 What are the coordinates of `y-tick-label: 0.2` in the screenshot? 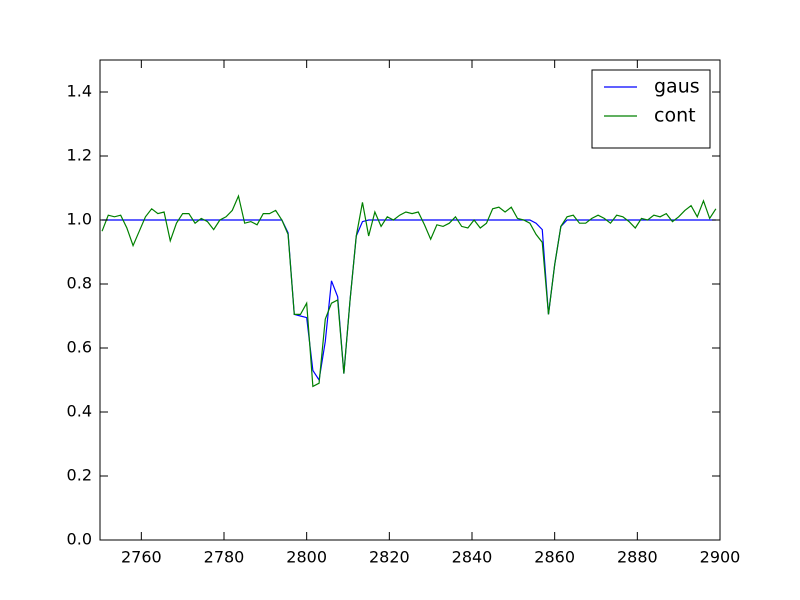 It's located at (79, 475).